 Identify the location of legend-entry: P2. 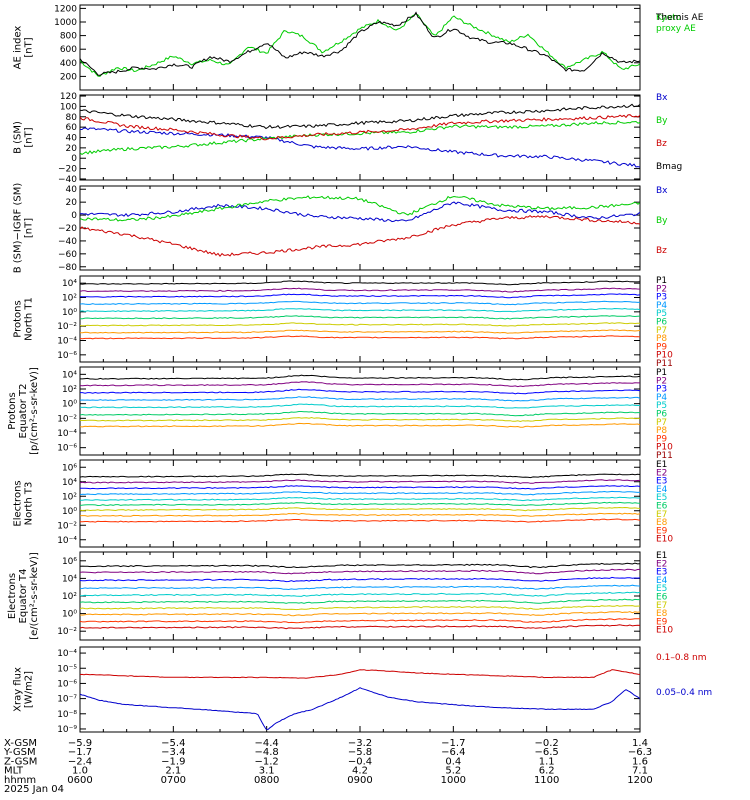
(661, 289).